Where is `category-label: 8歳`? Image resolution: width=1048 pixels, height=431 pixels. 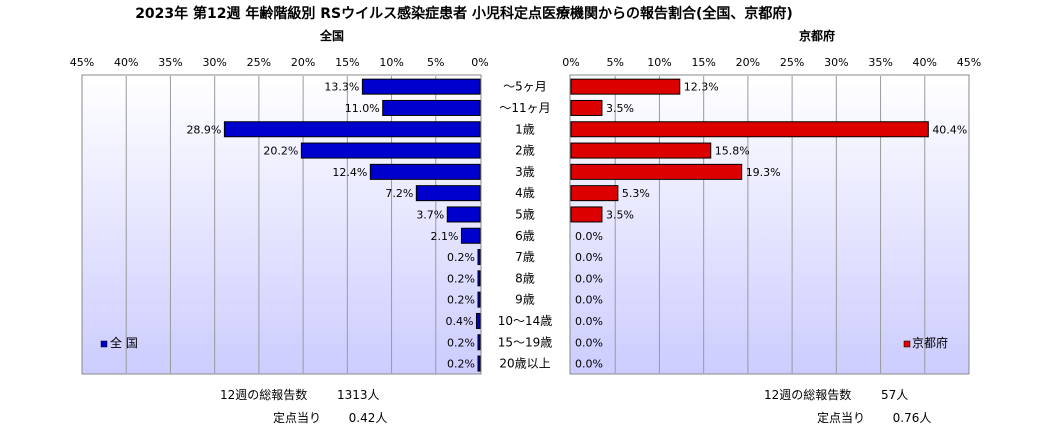
category-label: 8歳 is located at coordinates (525, 278).